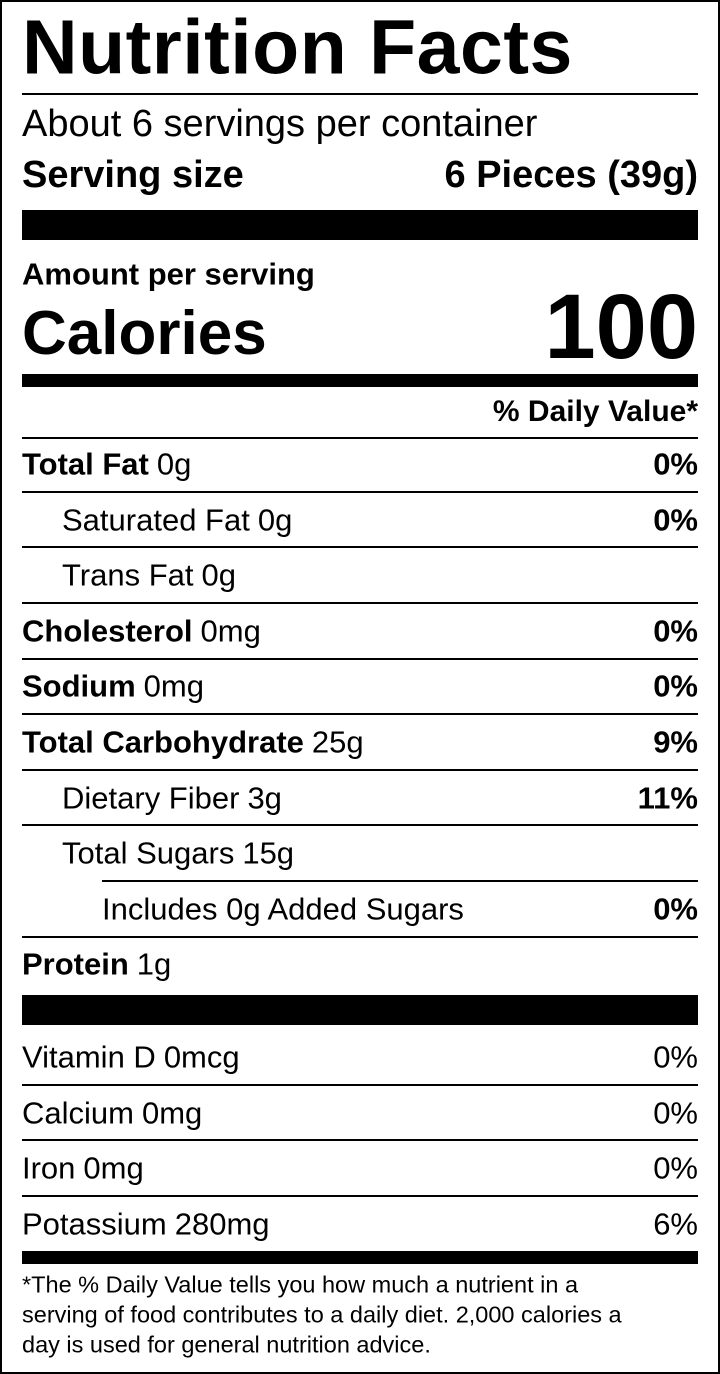 The image size is (720, 1374). I want to click on nutrient-row: Protein 1g, so click(96, 964).